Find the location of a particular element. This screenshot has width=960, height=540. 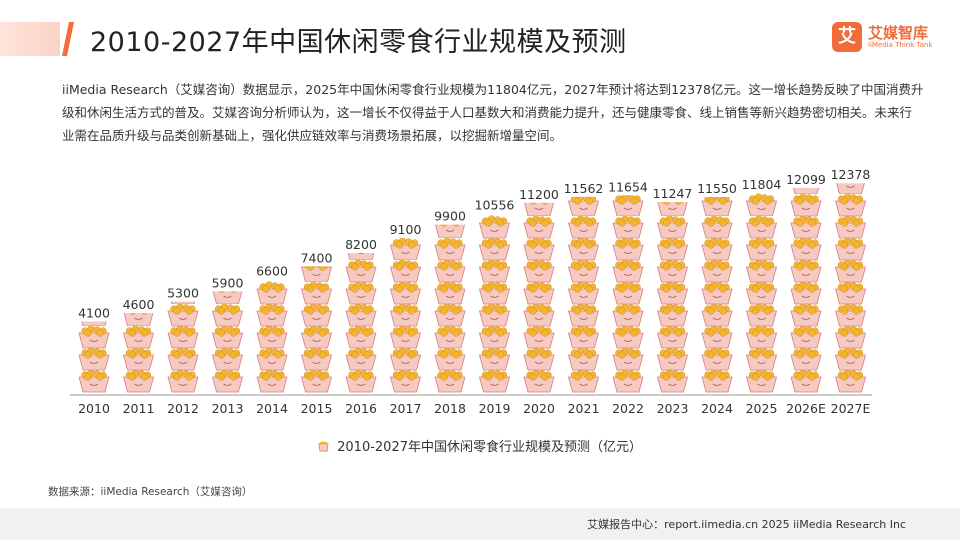

data-label-2026E: 12099 is located at coordinates (806, 179).